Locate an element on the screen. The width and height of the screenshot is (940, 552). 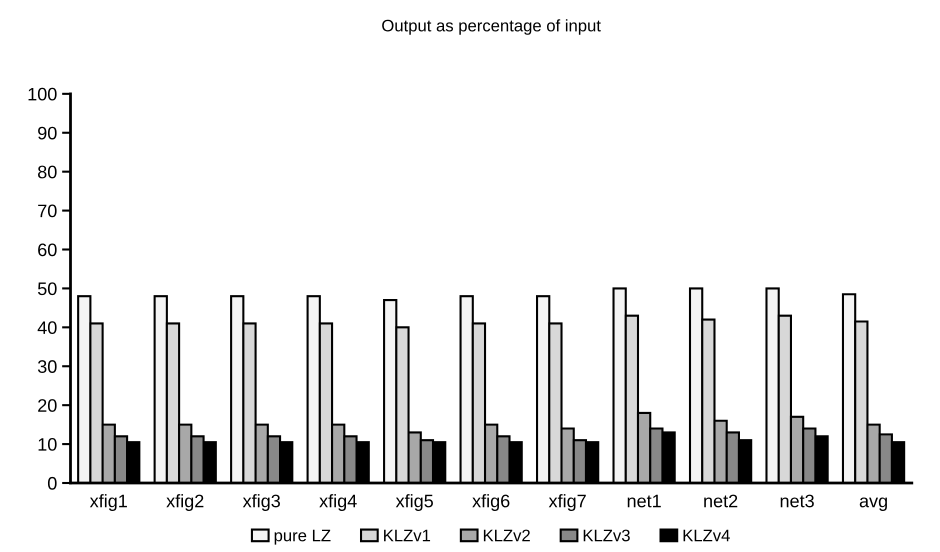
x-tick-label: xfig6 is located at coordinates (491, 502).